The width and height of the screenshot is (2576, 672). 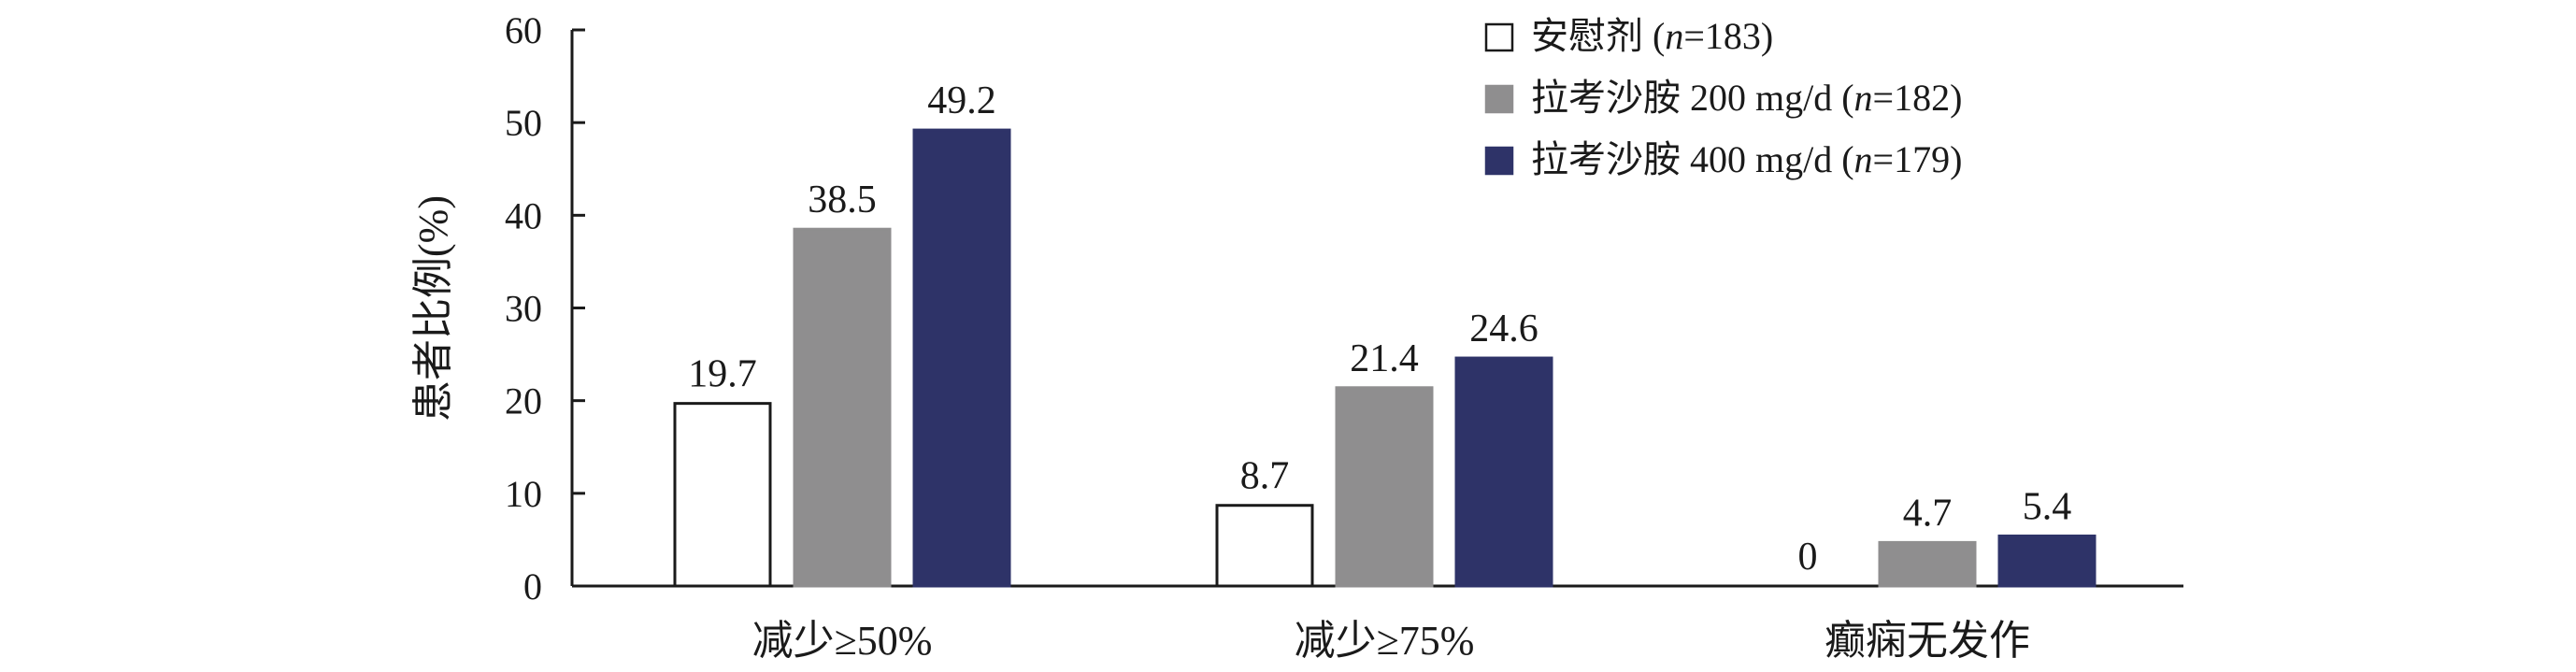 I want to click on bar-value-label: 24.6, so click(x=1503, y=328).